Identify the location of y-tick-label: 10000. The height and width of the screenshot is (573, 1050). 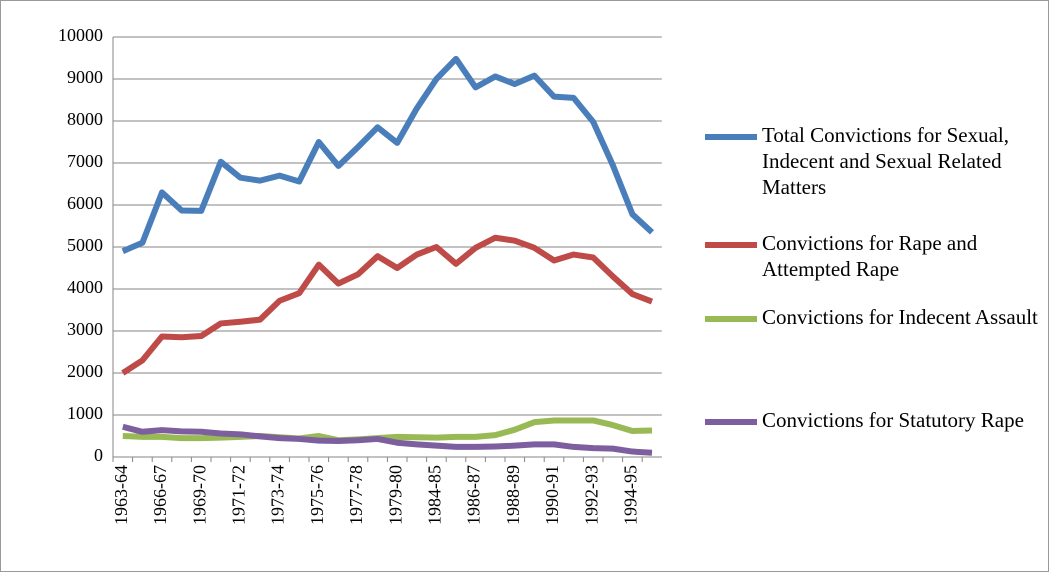
(80, 35).